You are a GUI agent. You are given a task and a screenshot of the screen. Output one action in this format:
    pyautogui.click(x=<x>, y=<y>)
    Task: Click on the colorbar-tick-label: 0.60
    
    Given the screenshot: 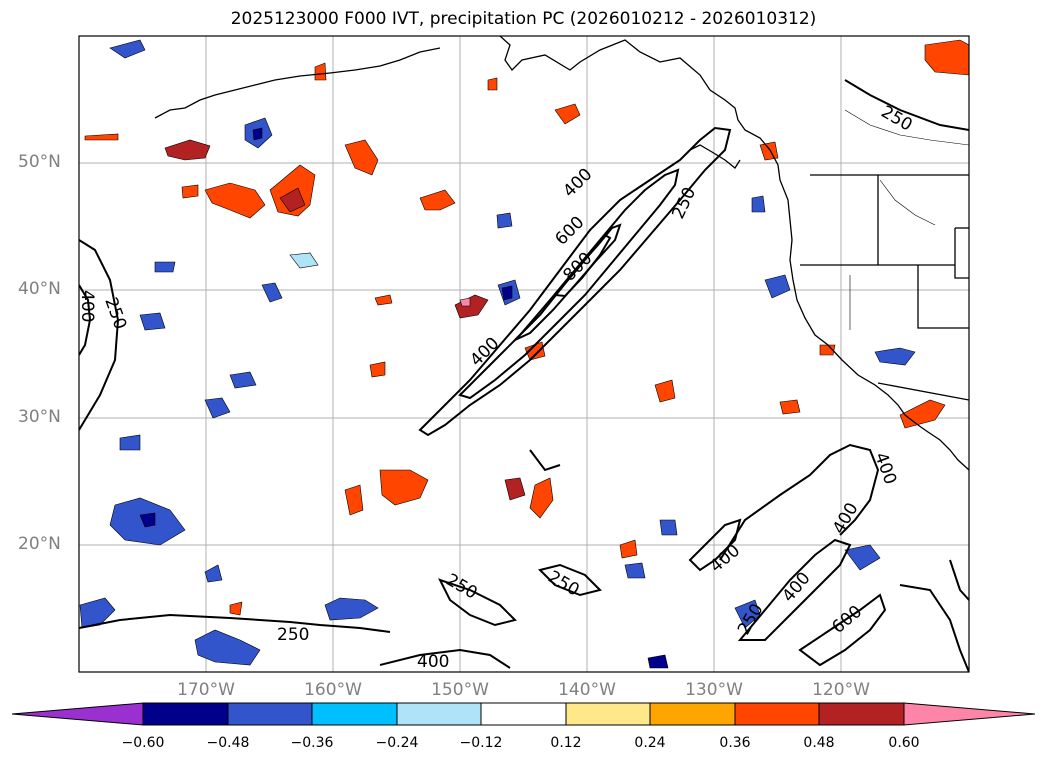 What is the action you would take?
    pyautogui.click(x=904, y=743)
    